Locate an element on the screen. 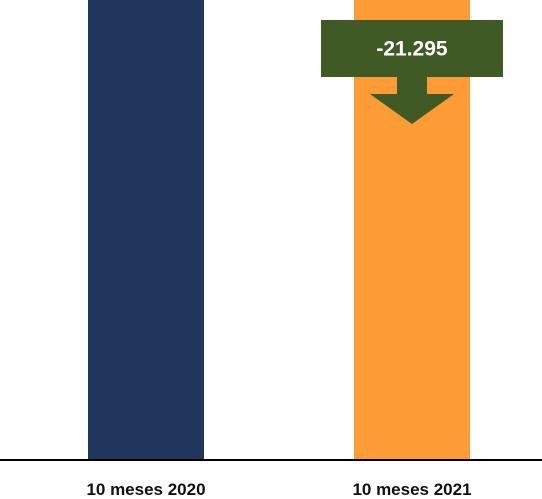 Image resolution: width=542 pixels, height=499 pixels. category-label-1: 10 meses 2020 is located at coordinates (145, 489).